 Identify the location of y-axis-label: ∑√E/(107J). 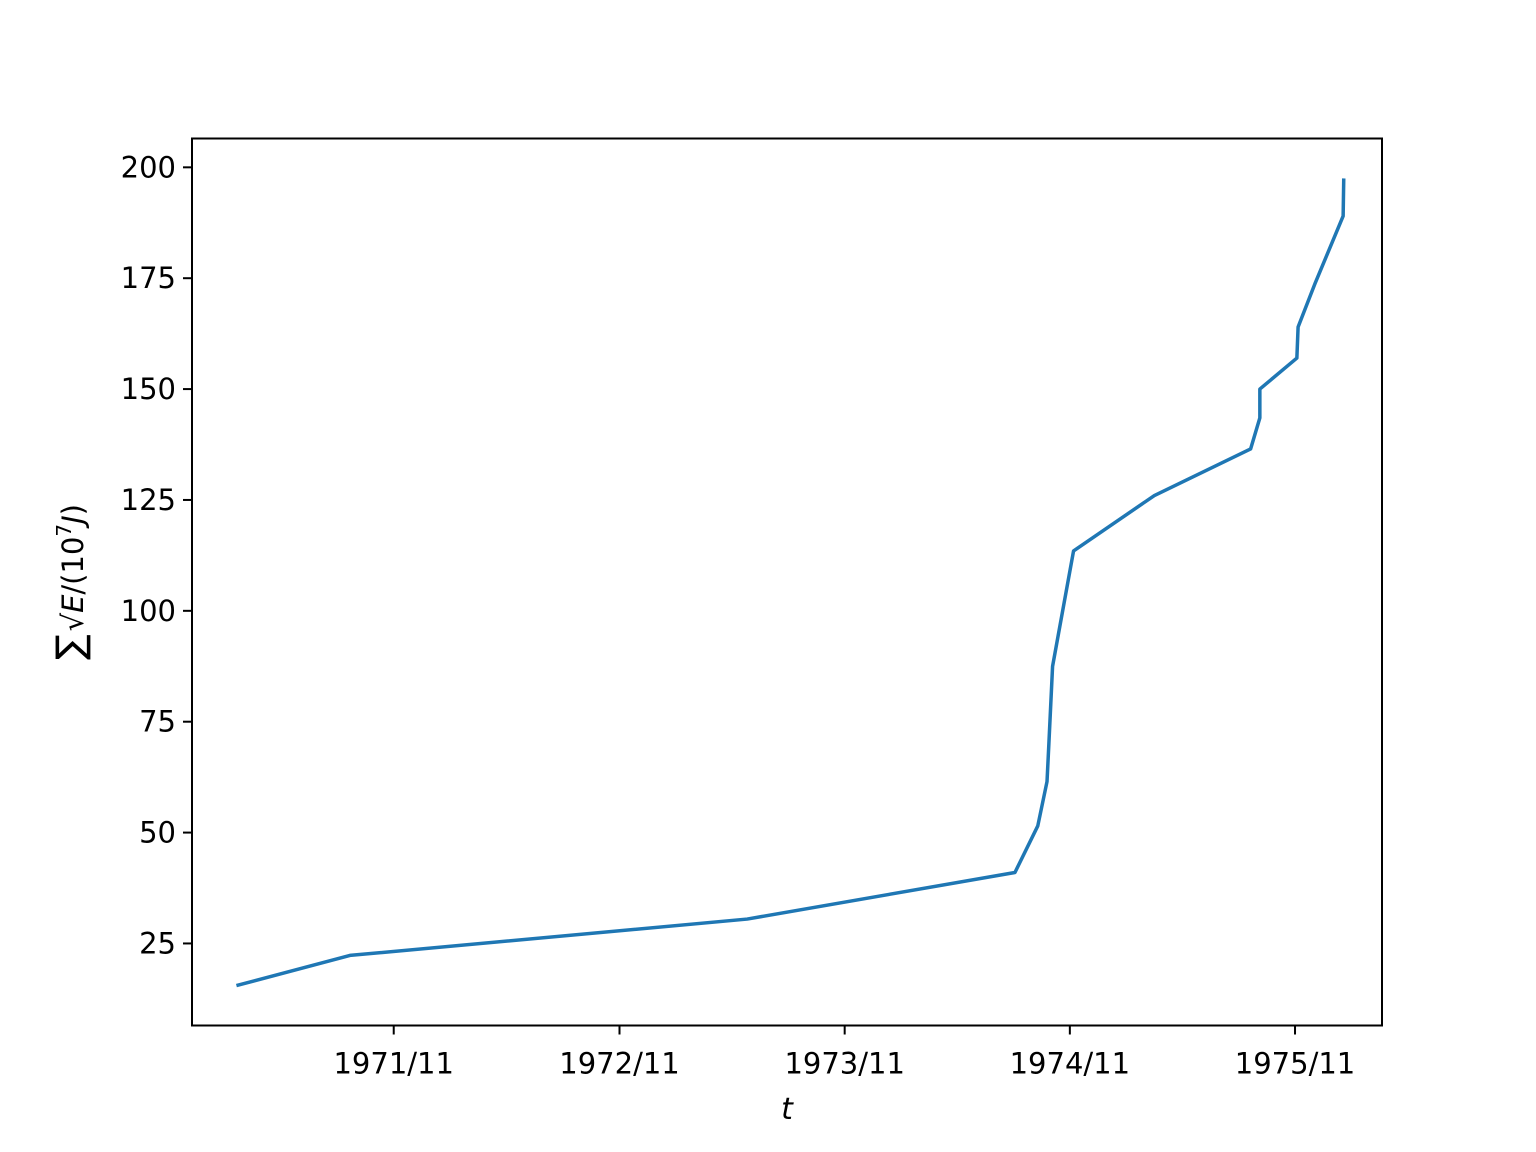
(70, 582).